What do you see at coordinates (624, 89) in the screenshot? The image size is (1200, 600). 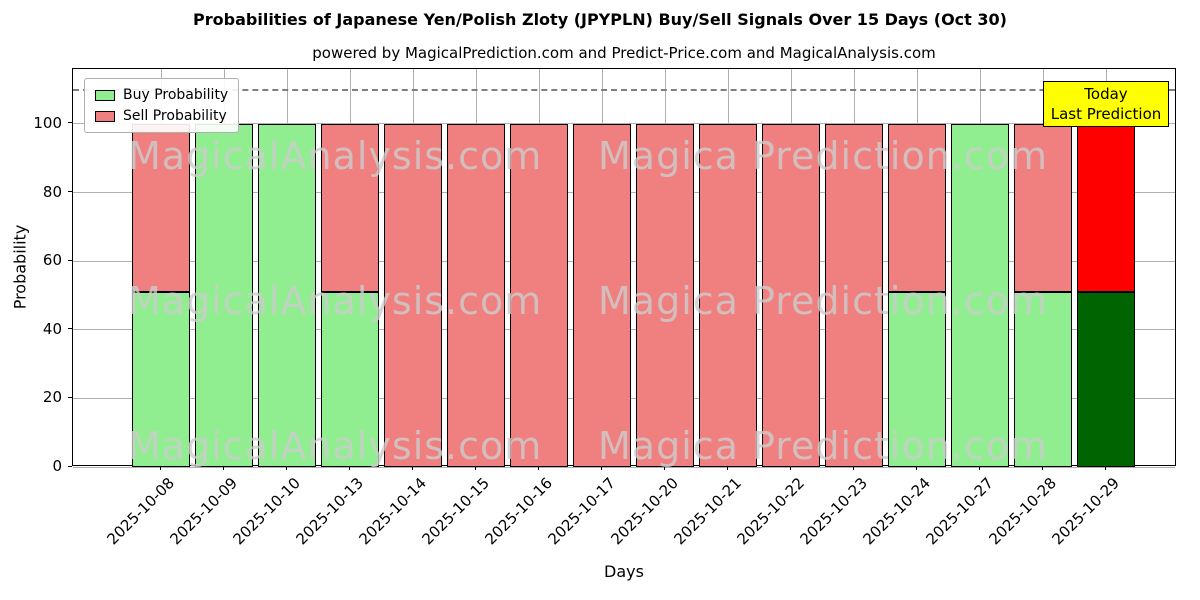 I see `dashed-threshold-line` at bounding box center [624, 89].